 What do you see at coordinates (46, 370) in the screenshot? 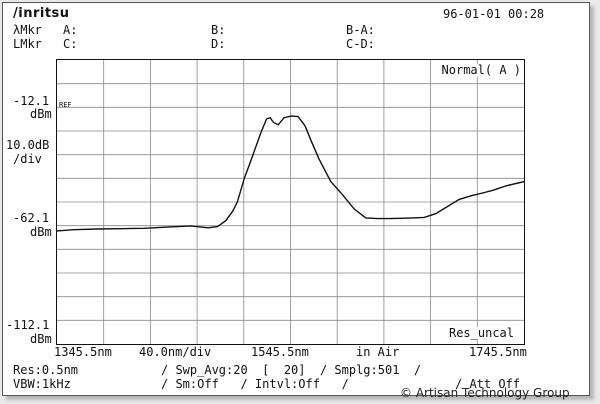
I see `resolution-setting: Res:0.5nm` at bounding box center [46, 370].